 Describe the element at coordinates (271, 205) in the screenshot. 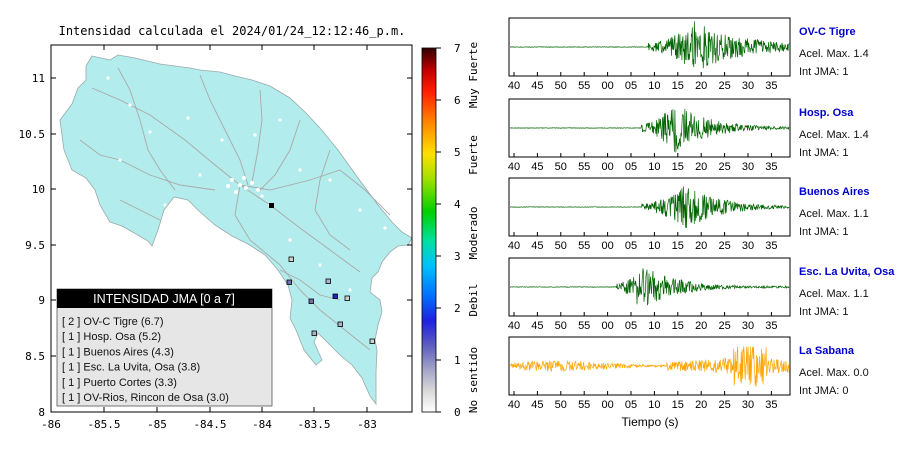

I see `epicenter-marker` at that location.